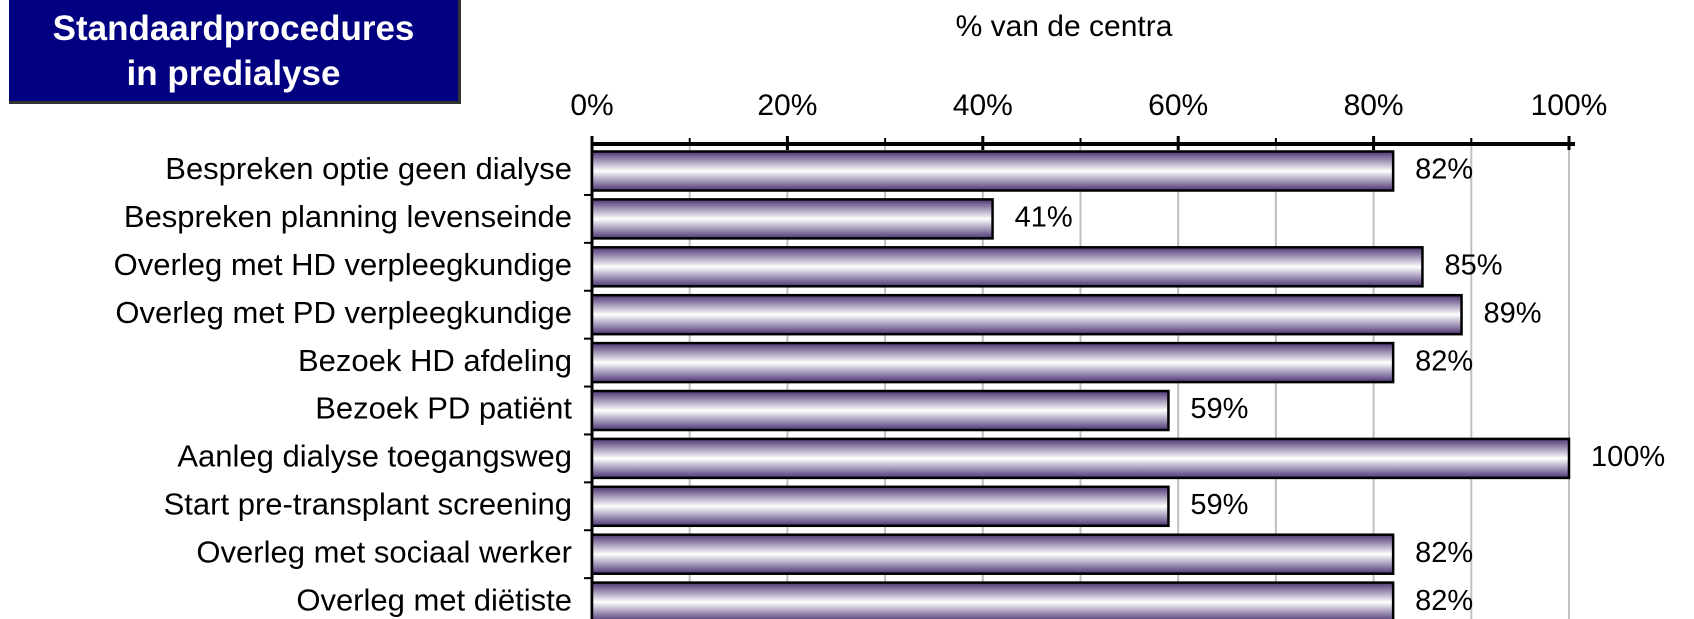 The width and height of the screenshot is (1694, 619). I want to click on y-tick-label: Overleg met HD verpleegkundige, so click(343, 264).